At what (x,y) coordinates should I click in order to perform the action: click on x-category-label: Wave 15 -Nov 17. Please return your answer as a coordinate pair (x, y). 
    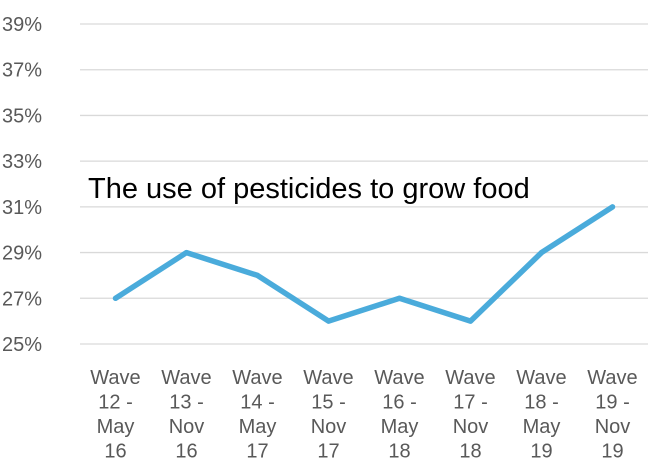
    Looking at the image, I should click on (328, 415).